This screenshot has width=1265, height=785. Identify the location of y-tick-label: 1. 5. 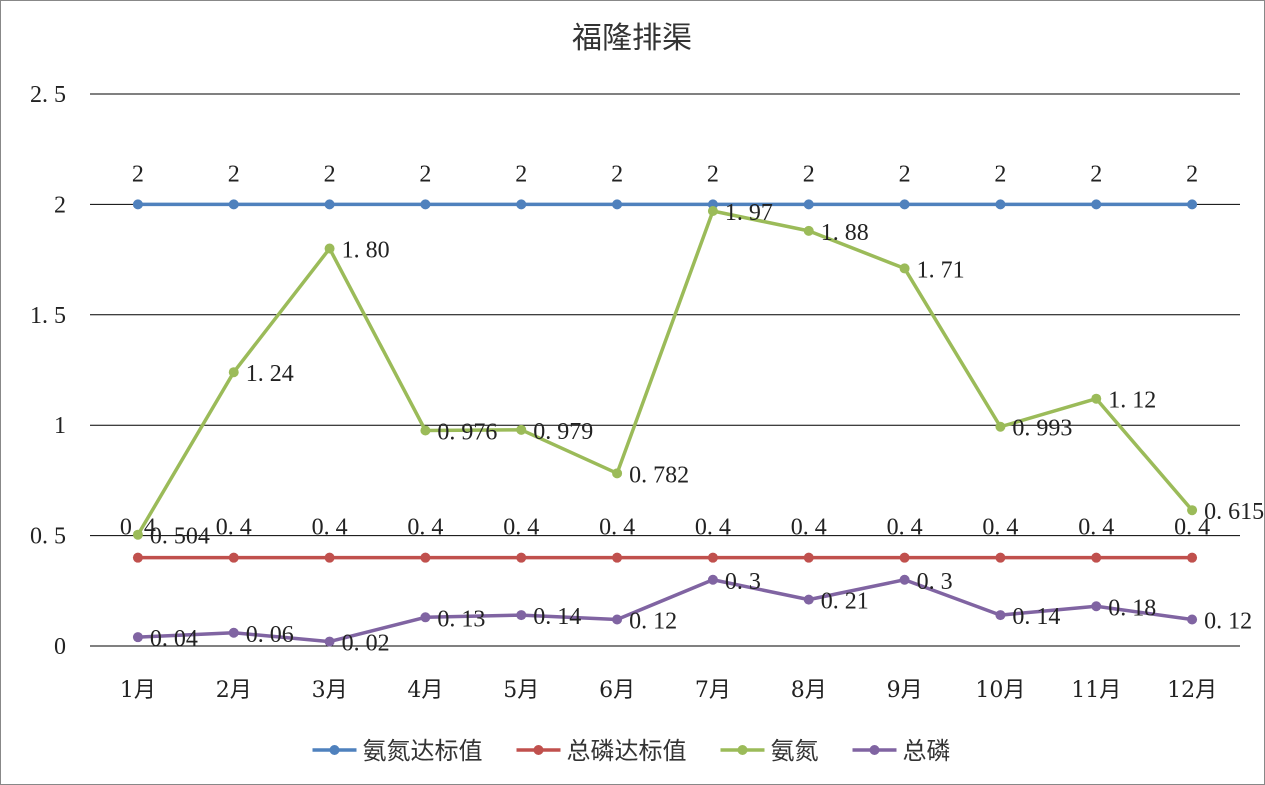
(48, 316).